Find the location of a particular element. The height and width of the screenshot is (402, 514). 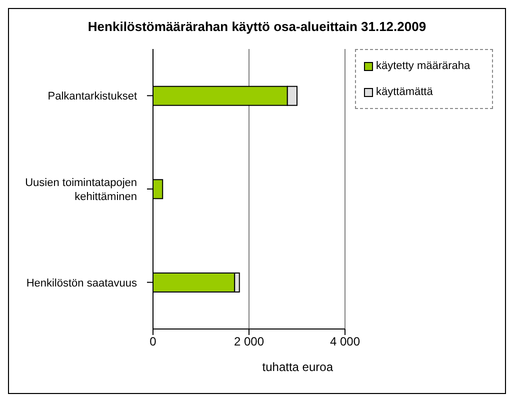

x-tick-label: 2 000 is located at coordinates (249, 341).